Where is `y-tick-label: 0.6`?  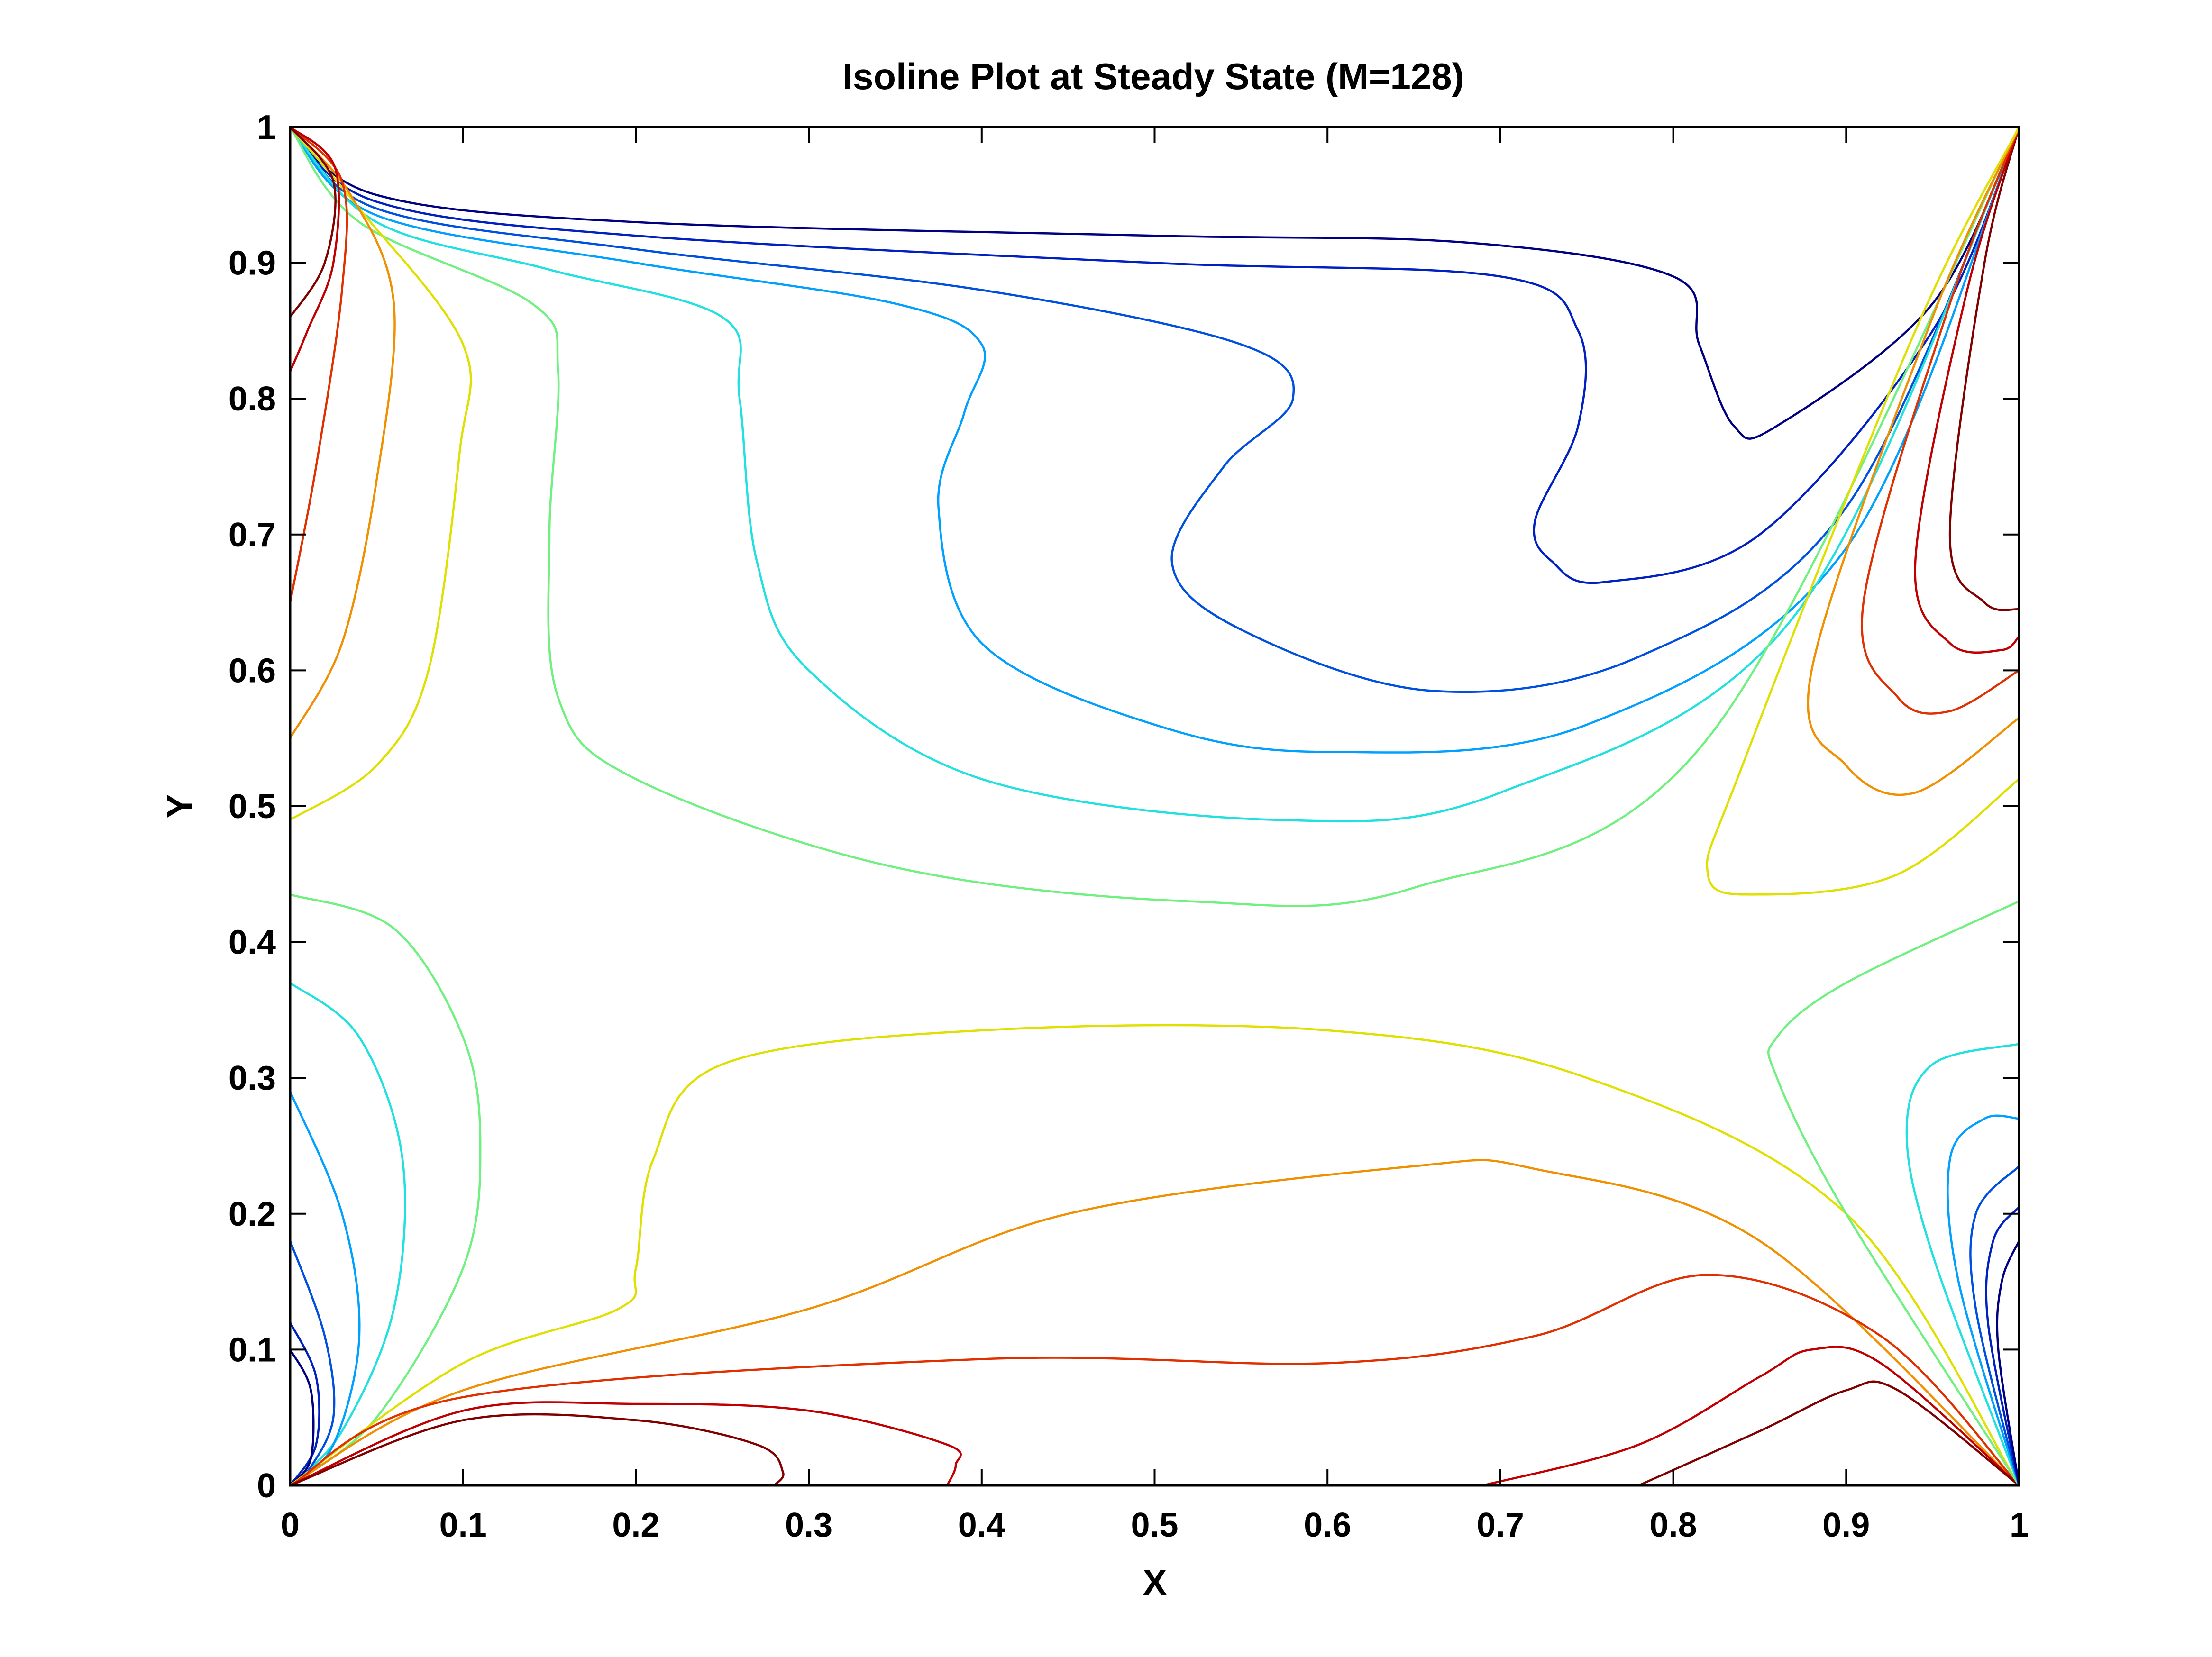 y-tick-label: 0.6 is located at coordinates (252, 671).